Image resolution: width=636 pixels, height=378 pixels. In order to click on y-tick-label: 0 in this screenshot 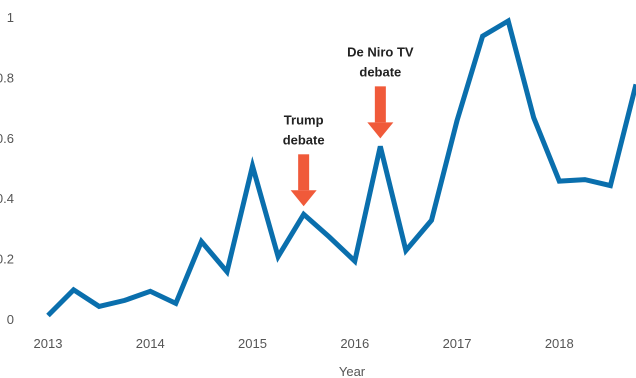, I will do `click(10, 319)`.